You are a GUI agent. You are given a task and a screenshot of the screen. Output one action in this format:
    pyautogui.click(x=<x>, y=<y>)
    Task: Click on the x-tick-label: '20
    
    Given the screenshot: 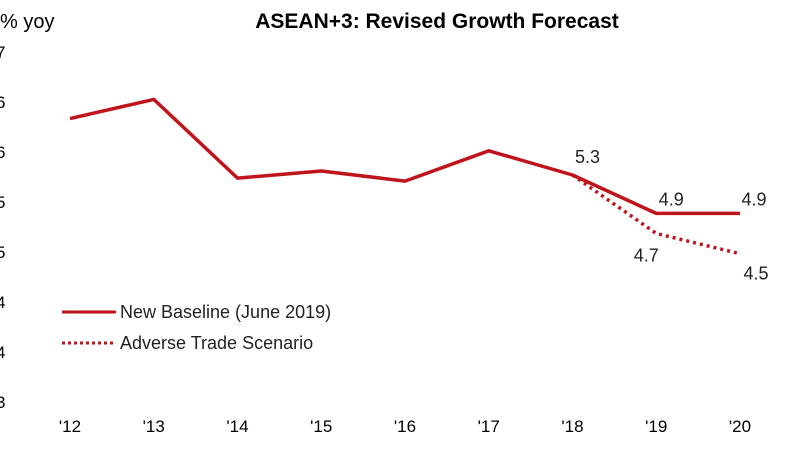 What is the action you would take?
    pyautogui.click(x=740, y=426)
    